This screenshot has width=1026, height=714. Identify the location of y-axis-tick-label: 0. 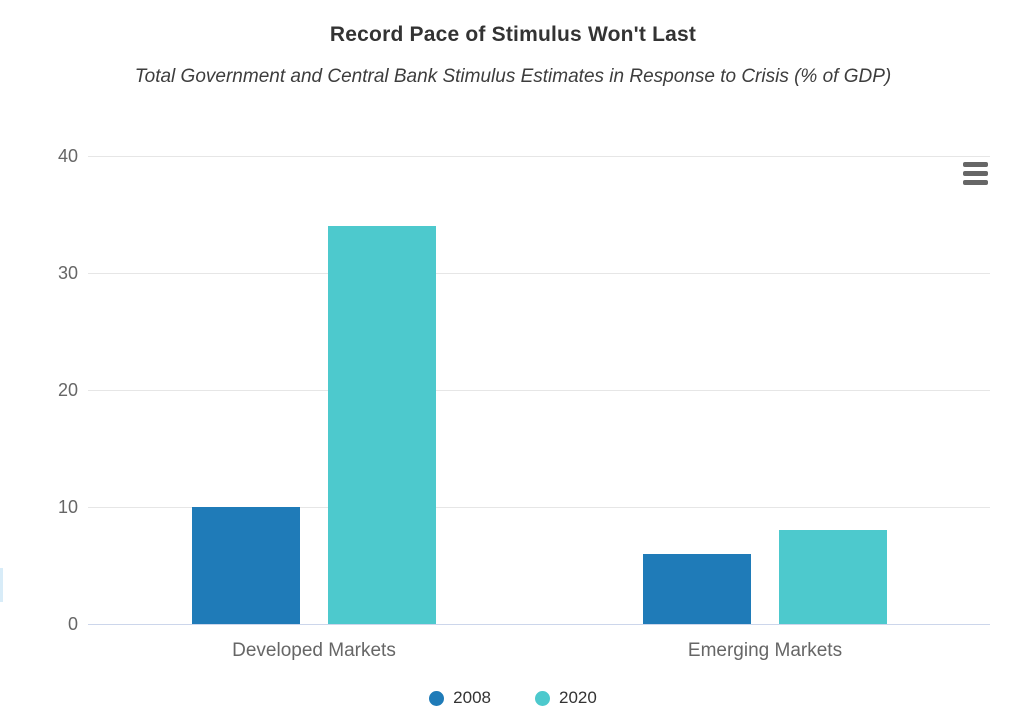
(72, 624).